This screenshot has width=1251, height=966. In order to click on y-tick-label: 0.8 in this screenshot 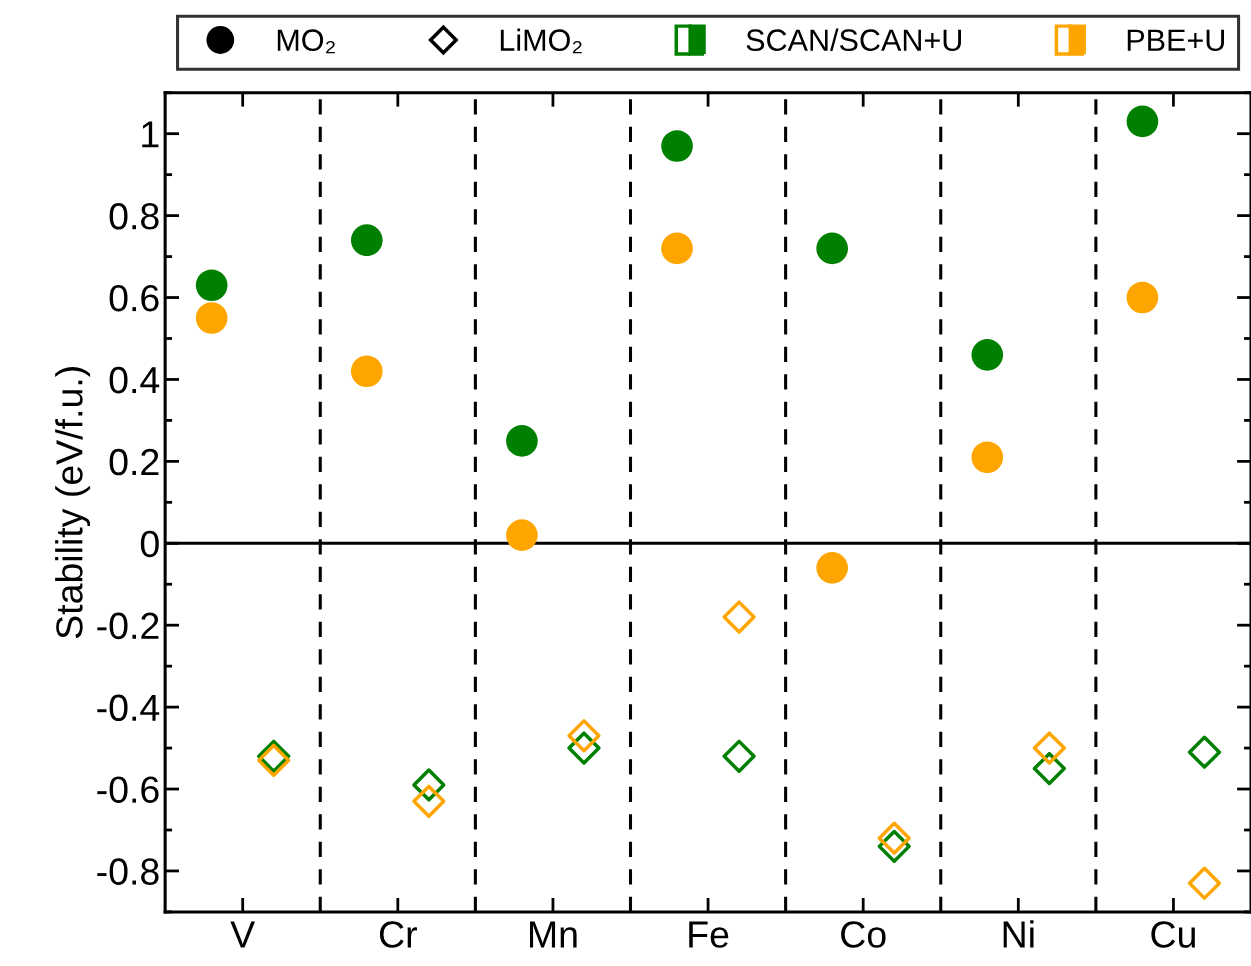, I will do `click(134, 216)`.